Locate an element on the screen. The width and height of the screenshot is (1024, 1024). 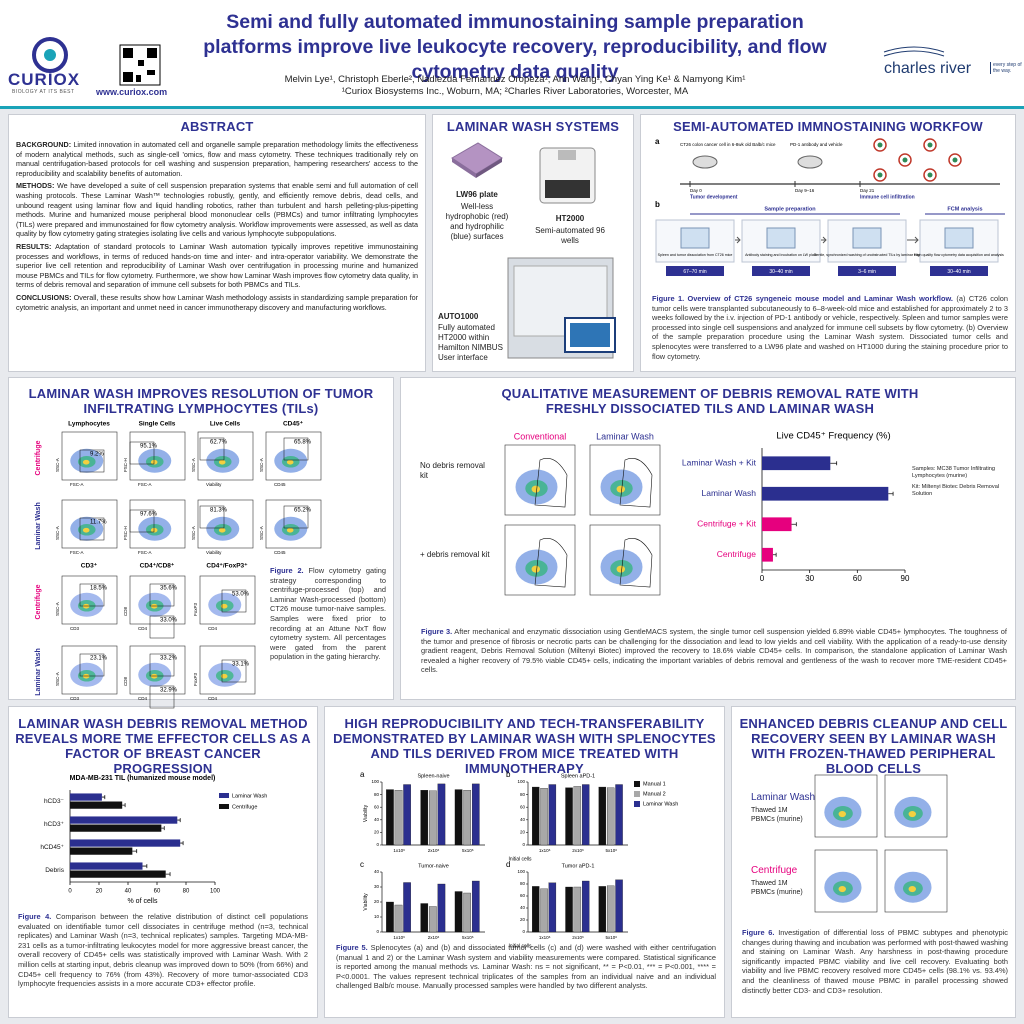
paragraph-label: METHODS: is located at coordinates (35, 186).